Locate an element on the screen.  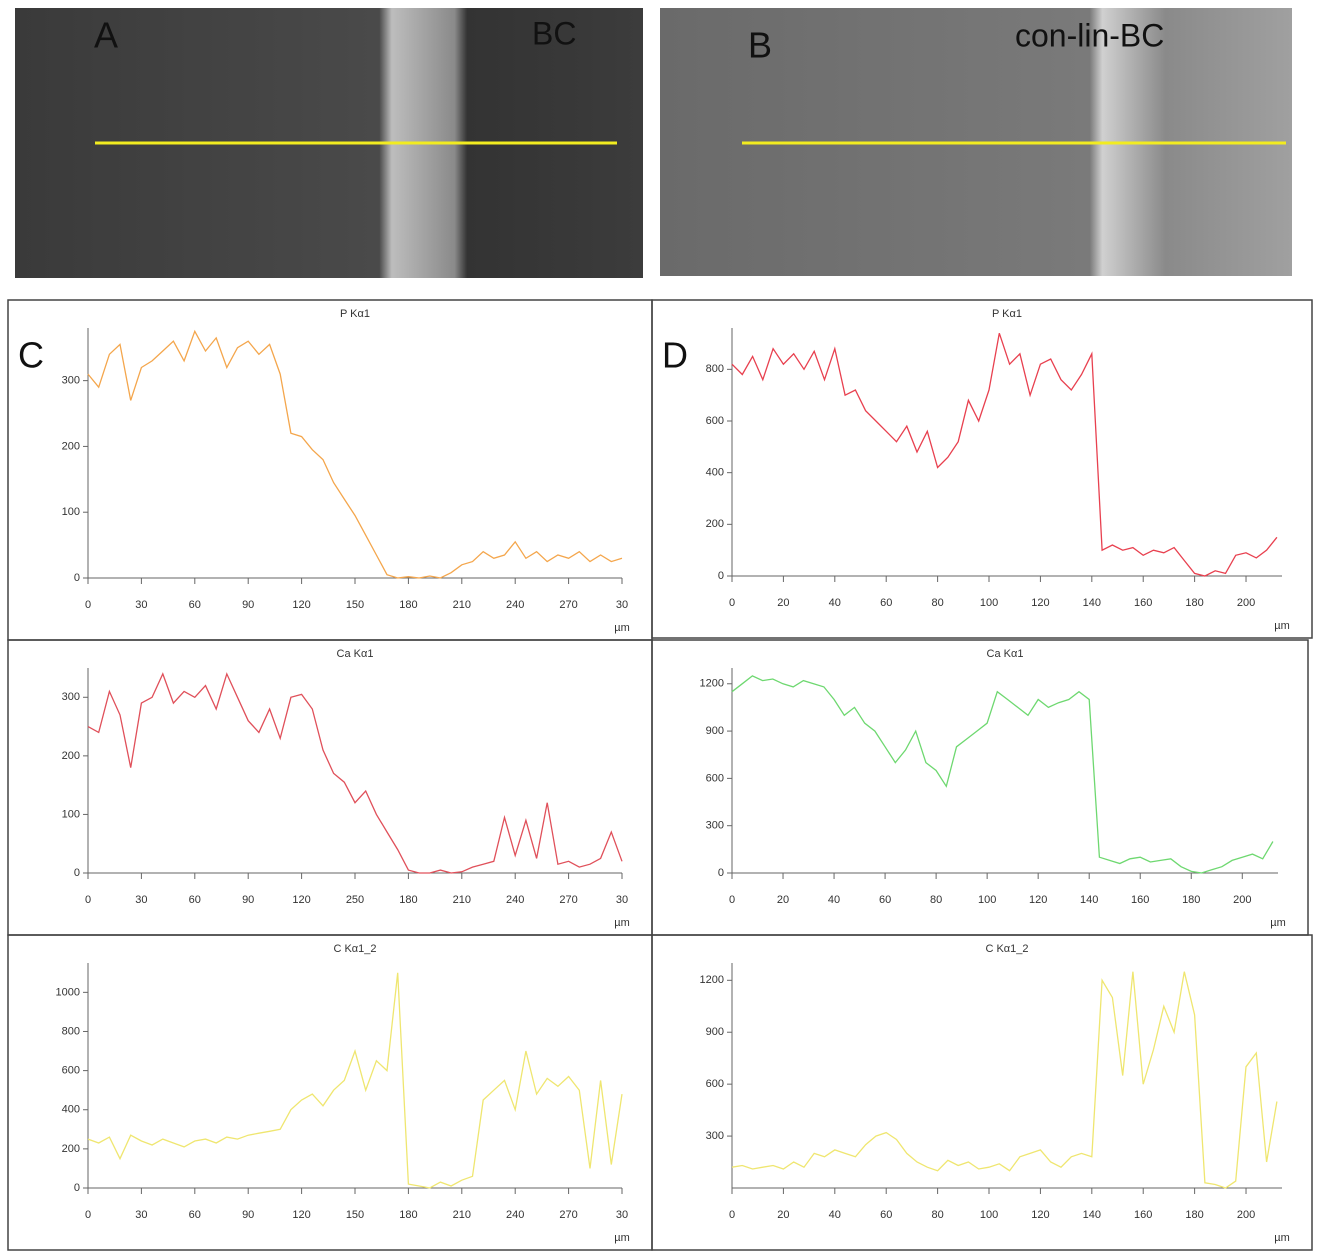
image-caption: BC is located at coordinates (554, 33).